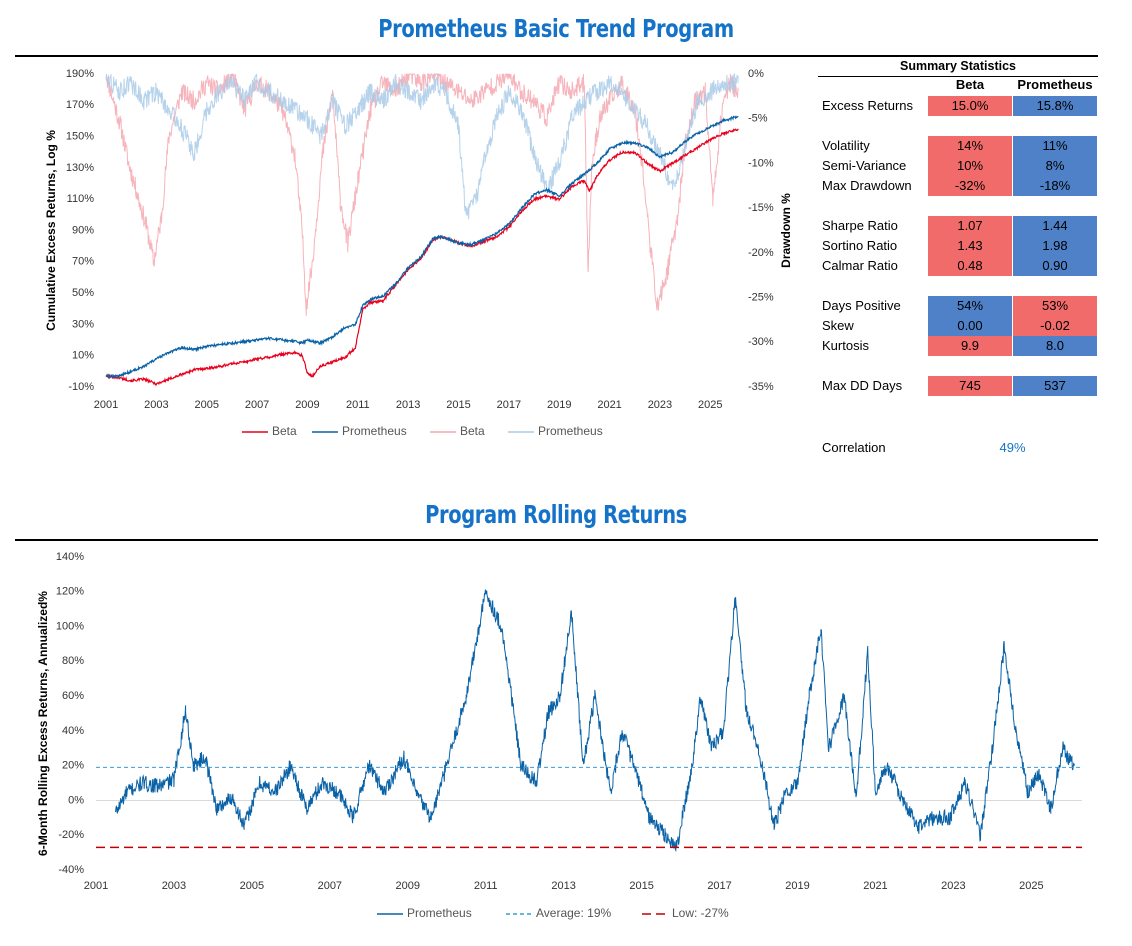  What do you see at coordinates (1055, 246) in the screenshot?
I see `summary-prometheus-value: 1.98` at bounding box center [1055, 246].